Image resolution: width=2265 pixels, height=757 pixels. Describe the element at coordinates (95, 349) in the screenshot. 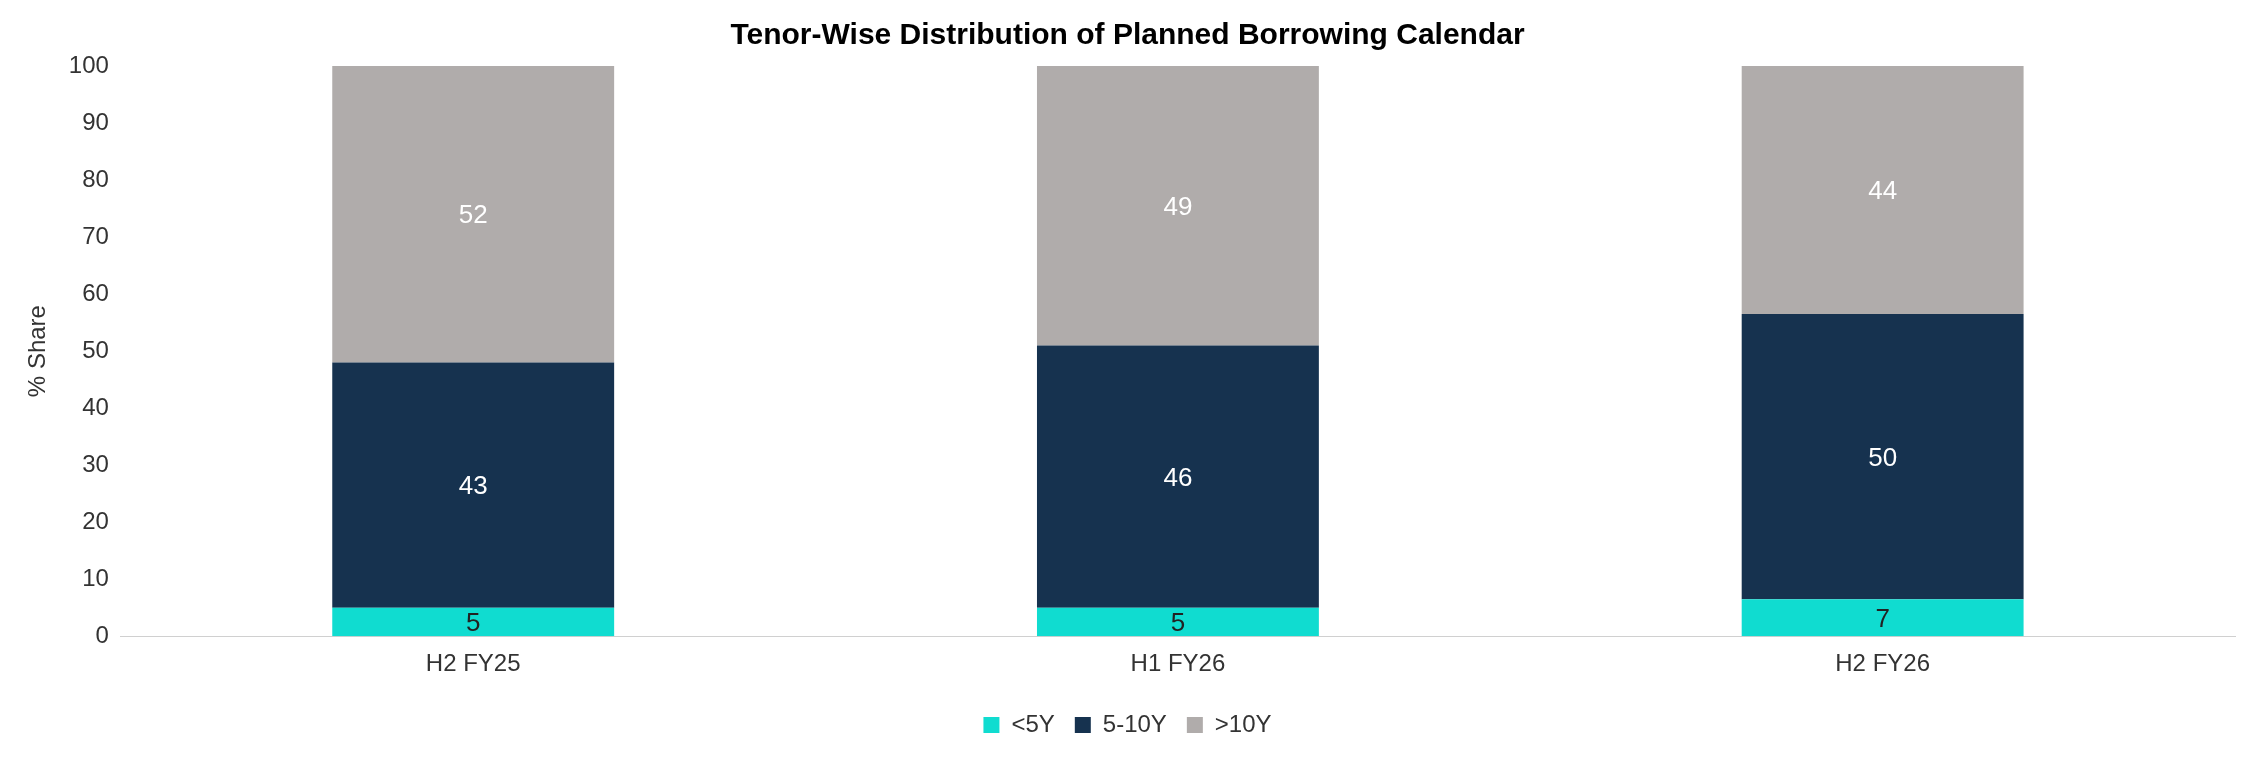

I see `y-tick-label: 50` at that location.